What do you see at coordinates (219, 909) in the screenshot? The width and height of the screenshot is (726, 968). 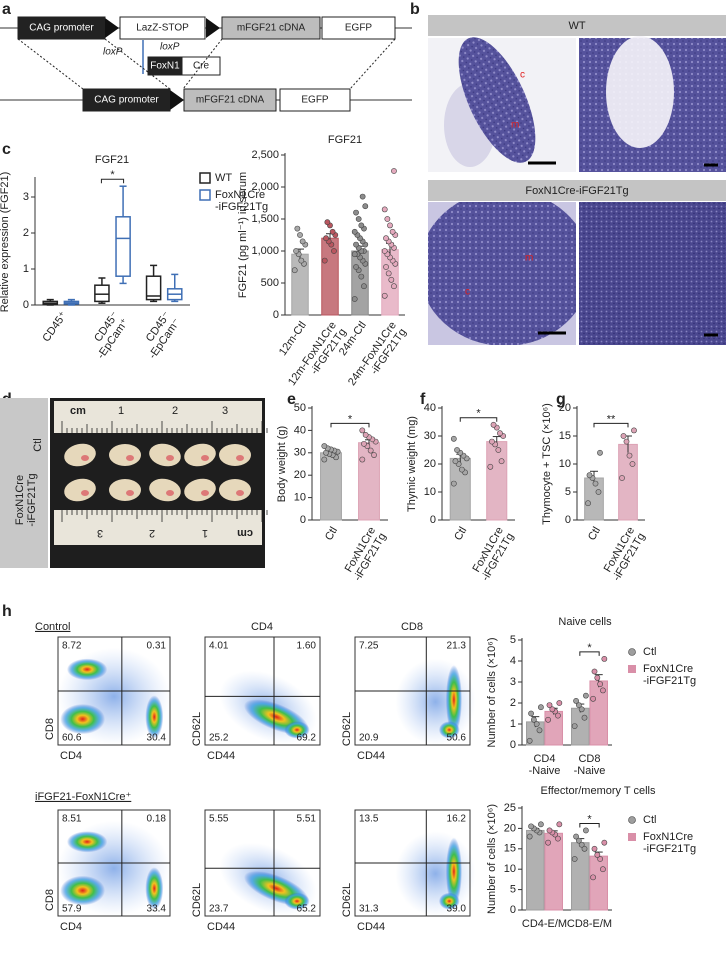 I see `quadrant-value: 23.7` at bounding box center [219, 909].